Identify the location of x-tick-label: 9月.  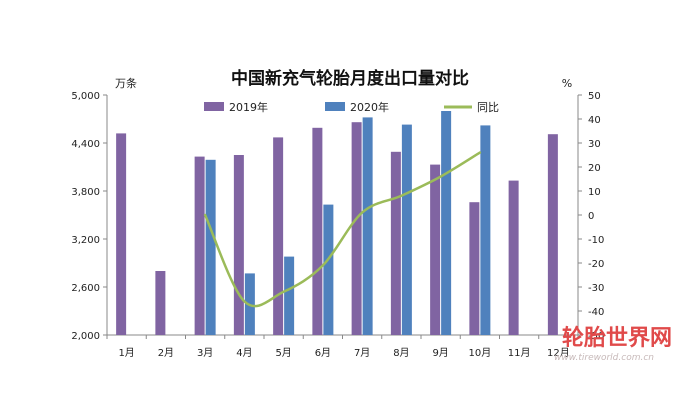
(440, 353).